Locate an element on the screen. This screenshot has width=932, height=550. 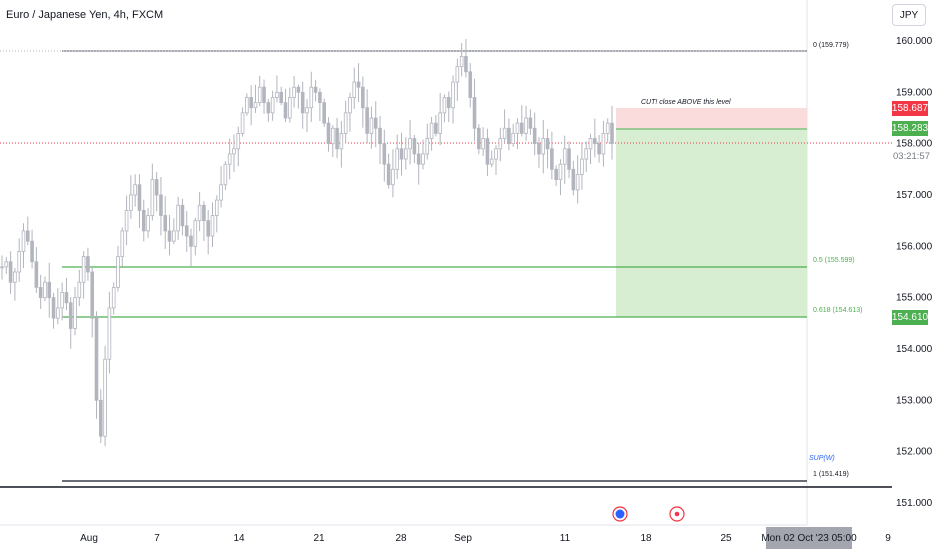
currency-button: JPY is located at coordinates (909, 15).